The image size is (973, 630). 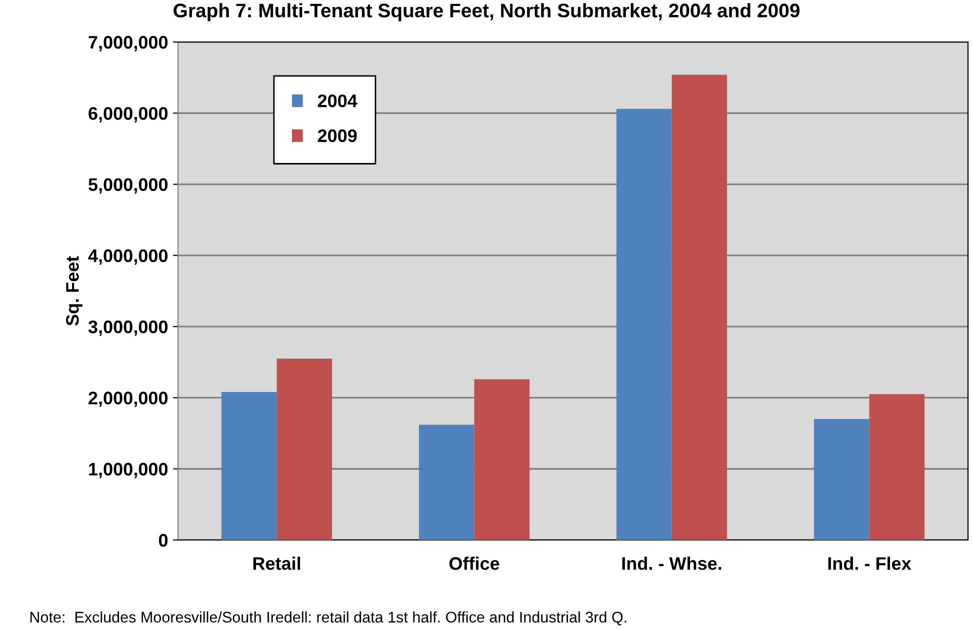 What do you see at coordinates (870, 563) in the screenshot?
I see `x-tick-label: Ind. - Flex` at bounding box center [870, 563].